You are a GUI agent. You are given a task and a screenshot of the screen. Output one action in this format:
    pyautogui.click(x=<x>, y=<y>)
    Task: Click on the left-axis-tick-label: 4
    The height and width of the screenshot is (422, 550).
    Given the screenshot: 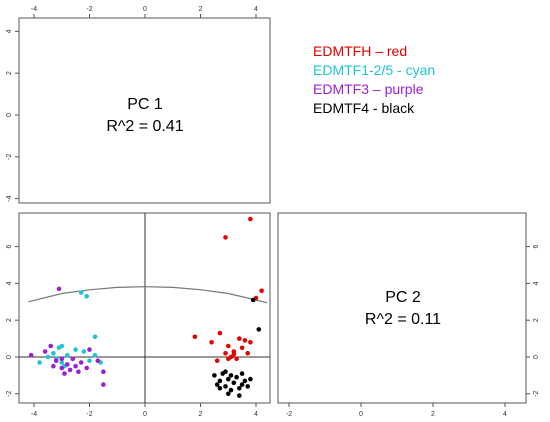 What is the action you would take?
    pyautogui.click(x=9, y=283)
    